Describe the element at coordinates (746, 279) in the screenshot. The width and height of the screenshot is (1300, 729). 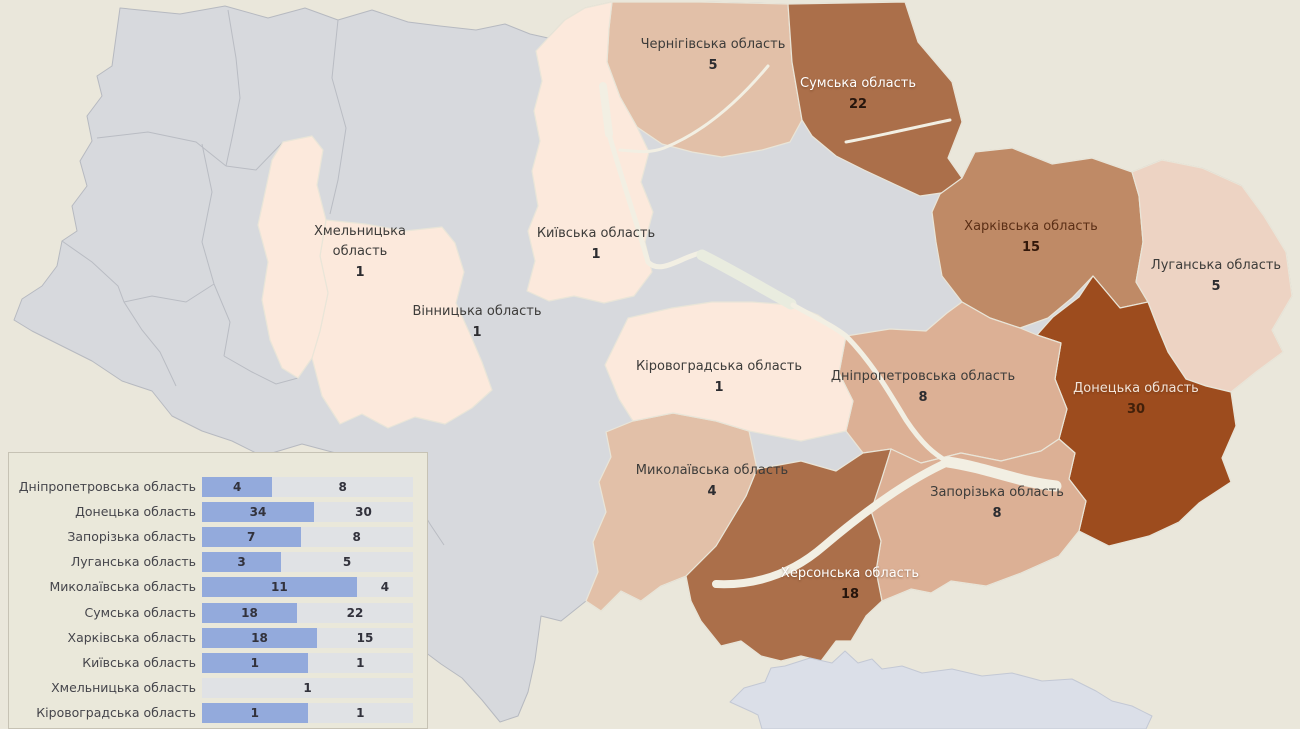
I see `reservoir-kremenchuk` at that location.